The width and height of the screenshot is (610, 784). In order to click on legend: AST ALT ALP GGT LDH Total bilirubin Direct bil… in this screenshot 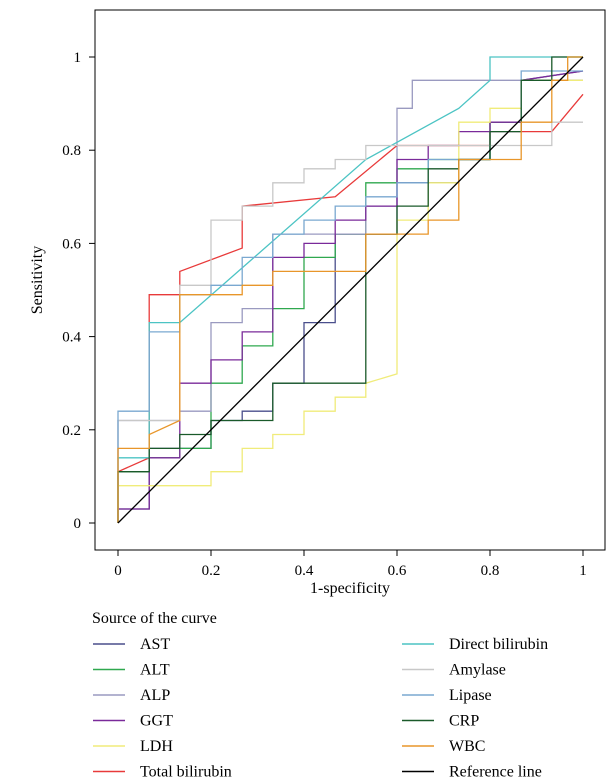, I will do `click(320, 708)`.